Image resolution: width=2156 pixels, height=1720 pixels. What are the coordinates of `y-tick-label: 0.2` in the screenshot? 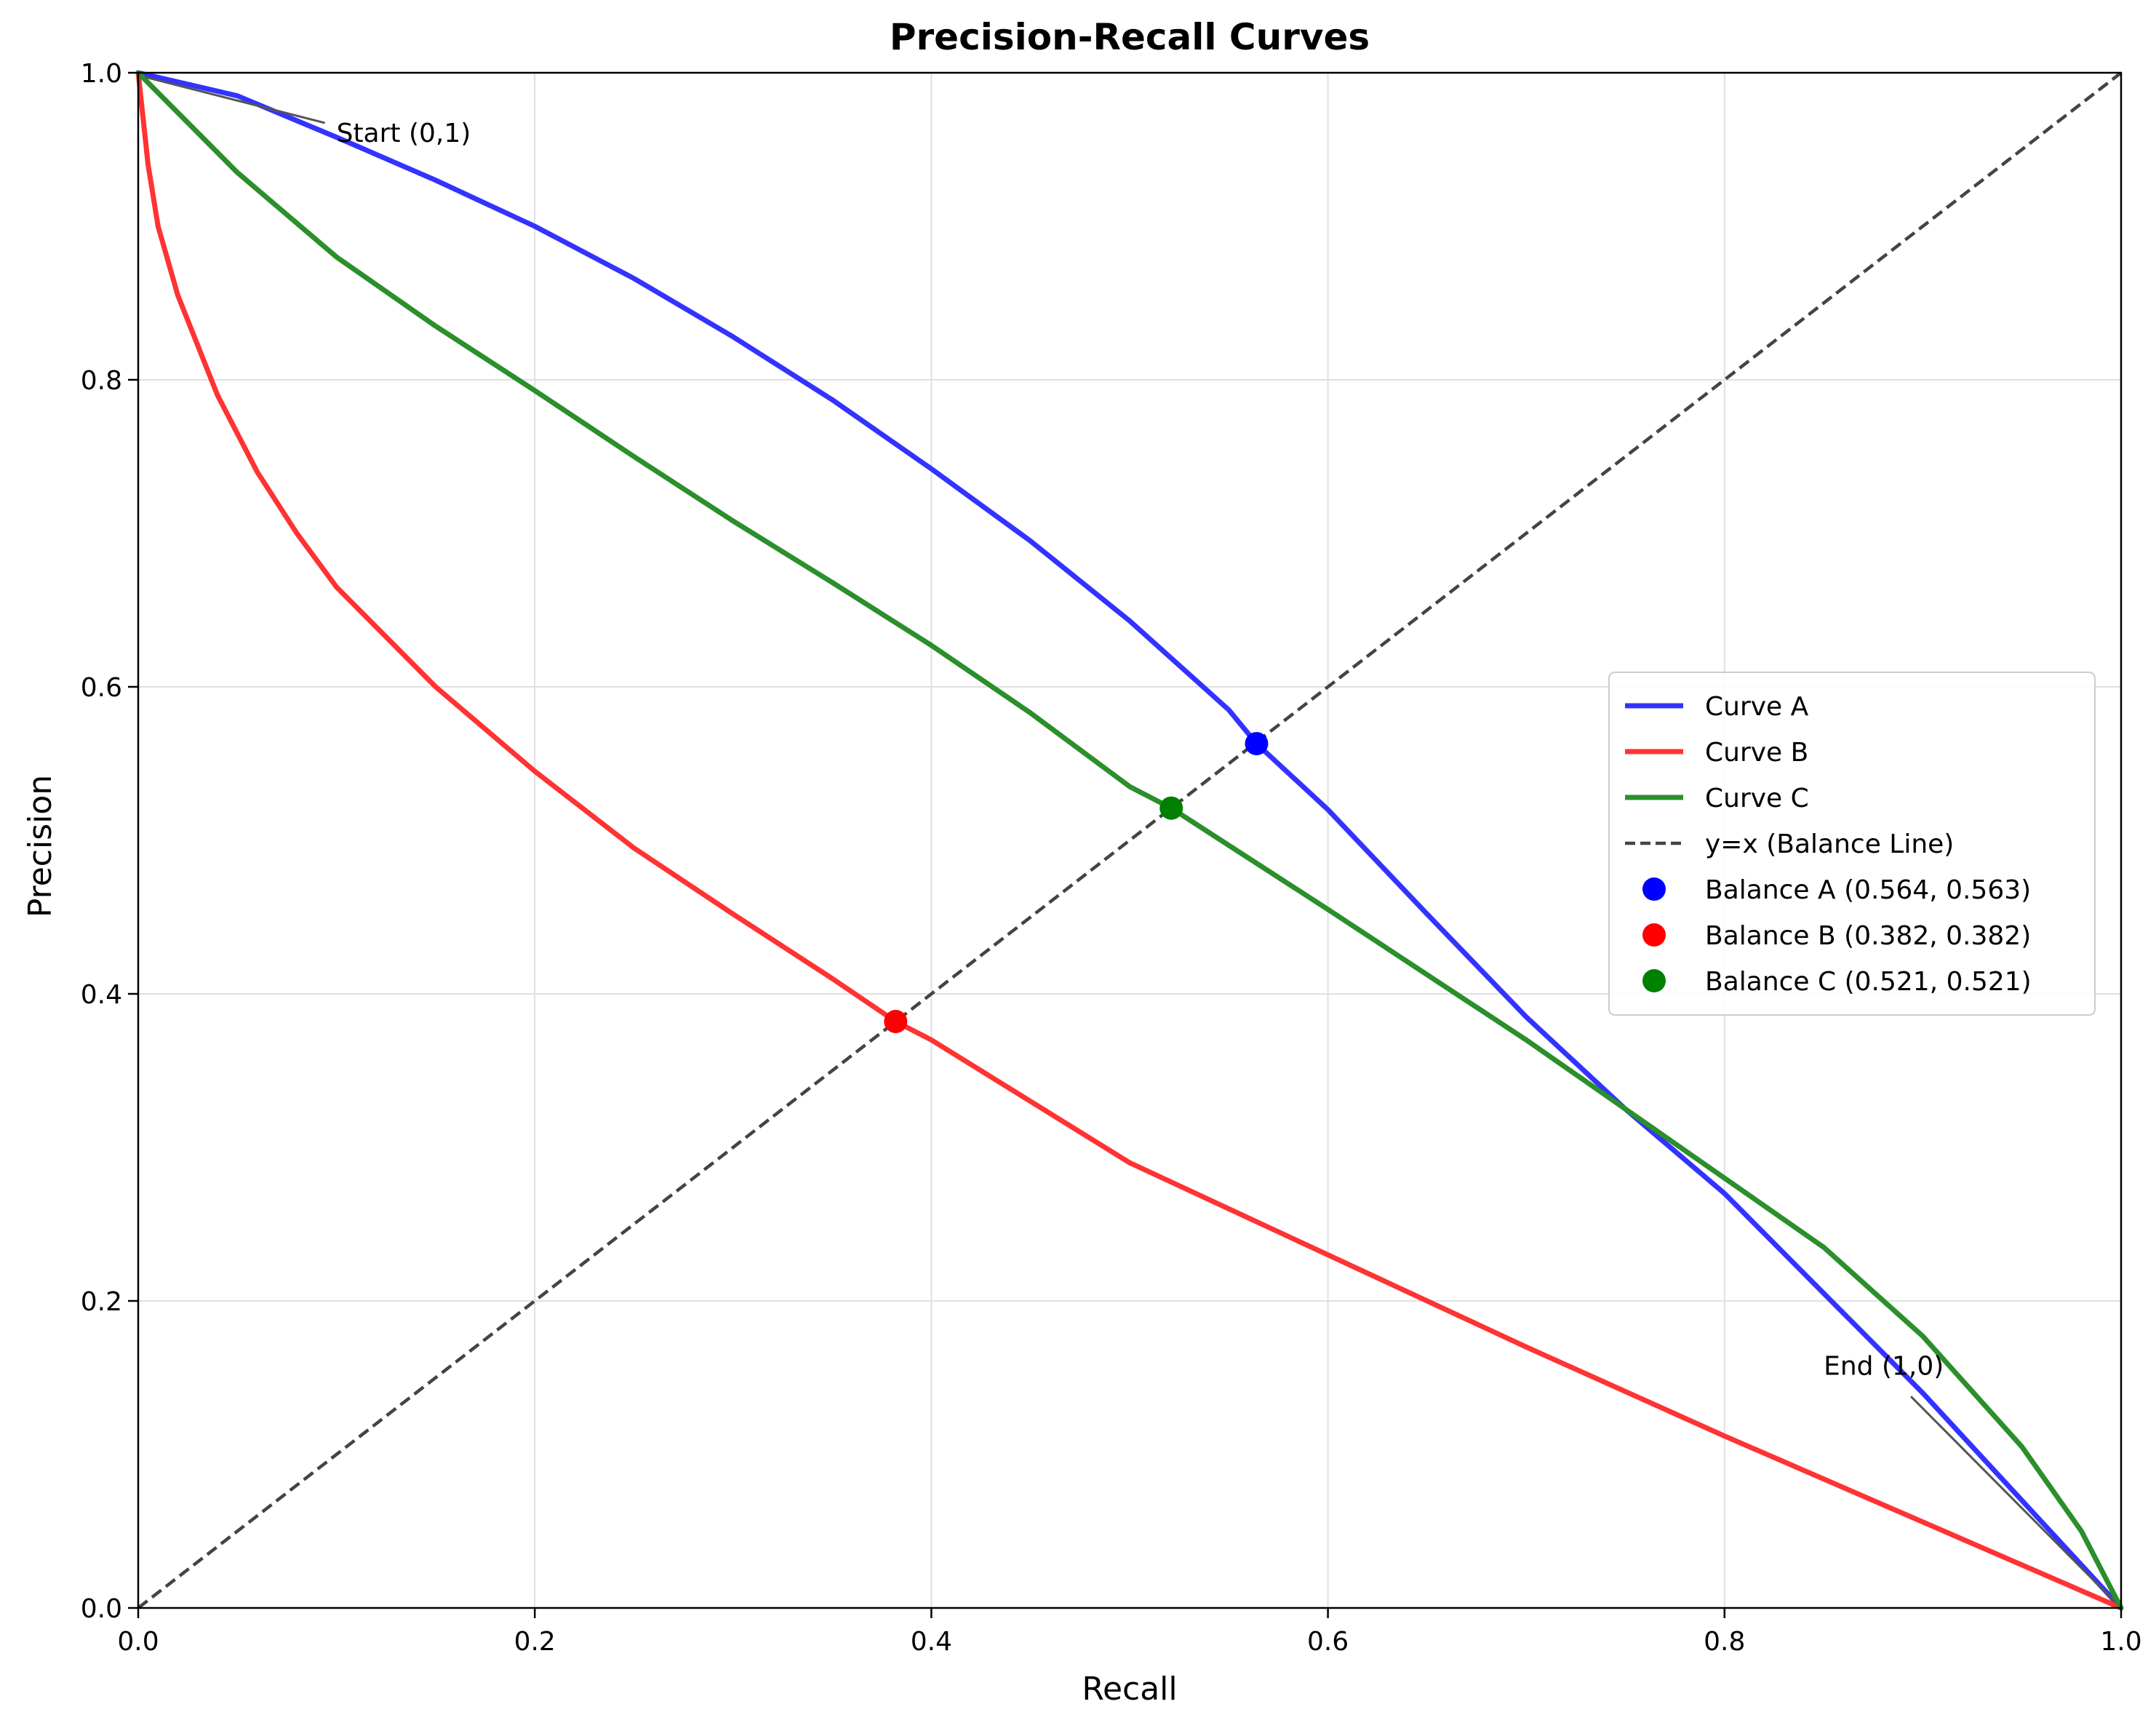 It's located at (101, 1302).